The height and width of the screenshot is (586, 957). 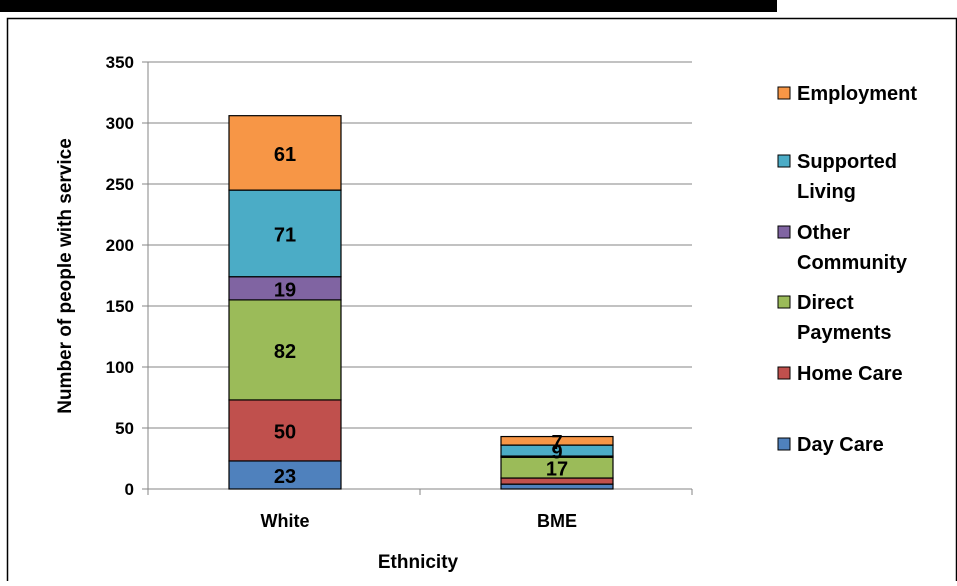 I want to click on x-tick-label: BME, so click(x=557, y=521).